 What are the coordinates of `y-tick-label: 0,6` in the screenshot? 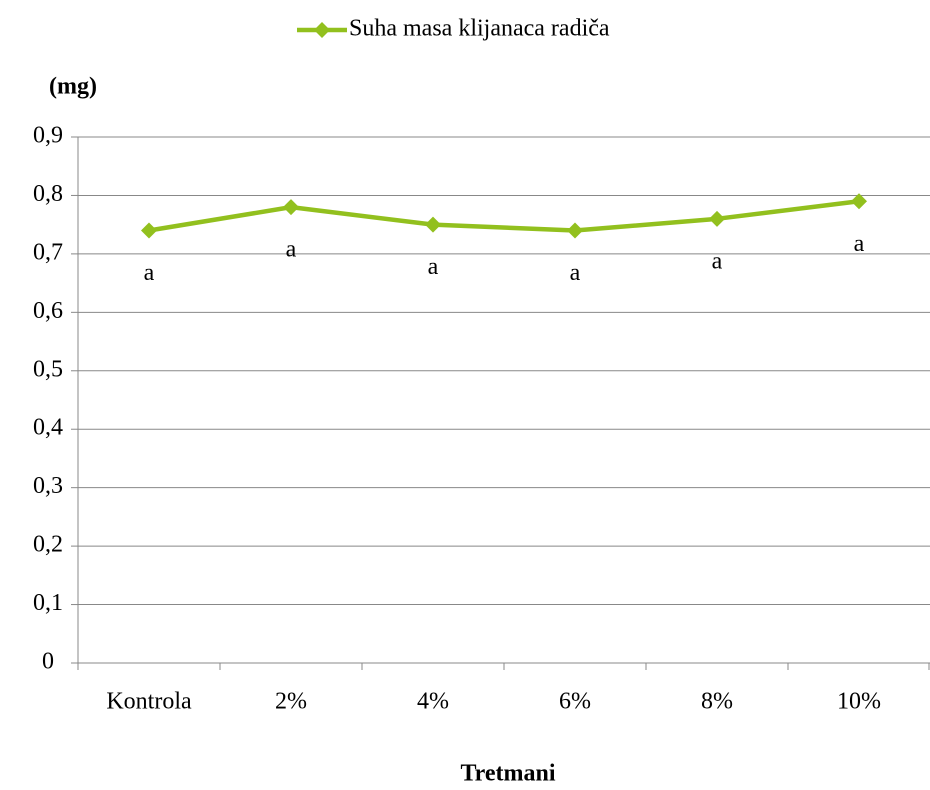 It's located at (48, 311).